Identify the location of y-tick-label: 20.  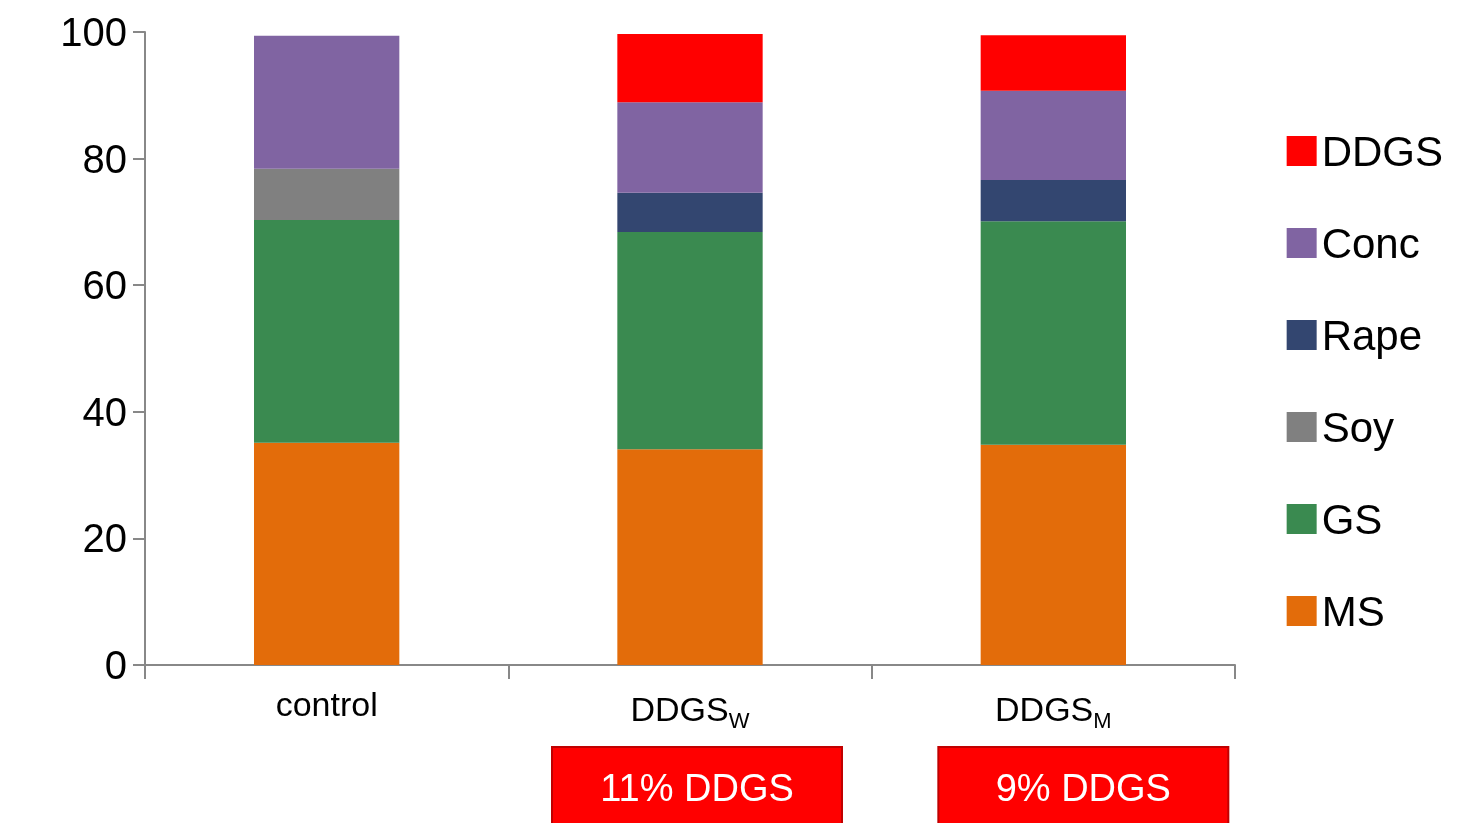
(104, 538).